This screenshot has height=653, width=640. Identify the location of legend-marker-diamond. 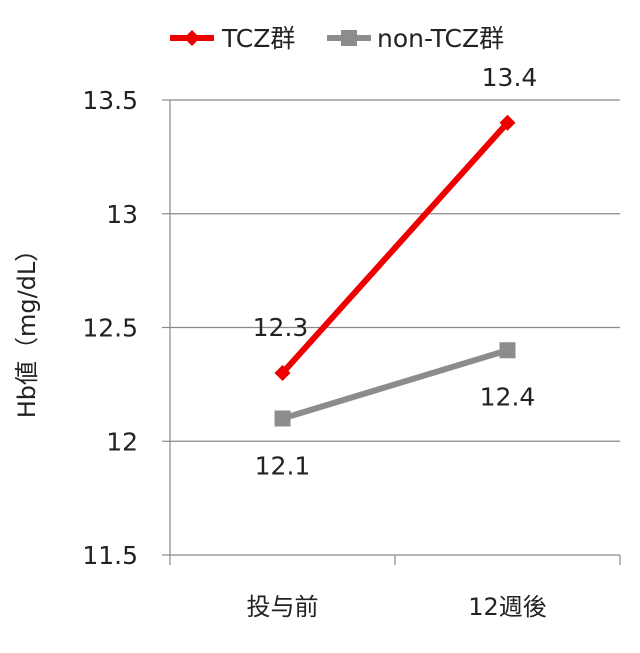
(192, 38).